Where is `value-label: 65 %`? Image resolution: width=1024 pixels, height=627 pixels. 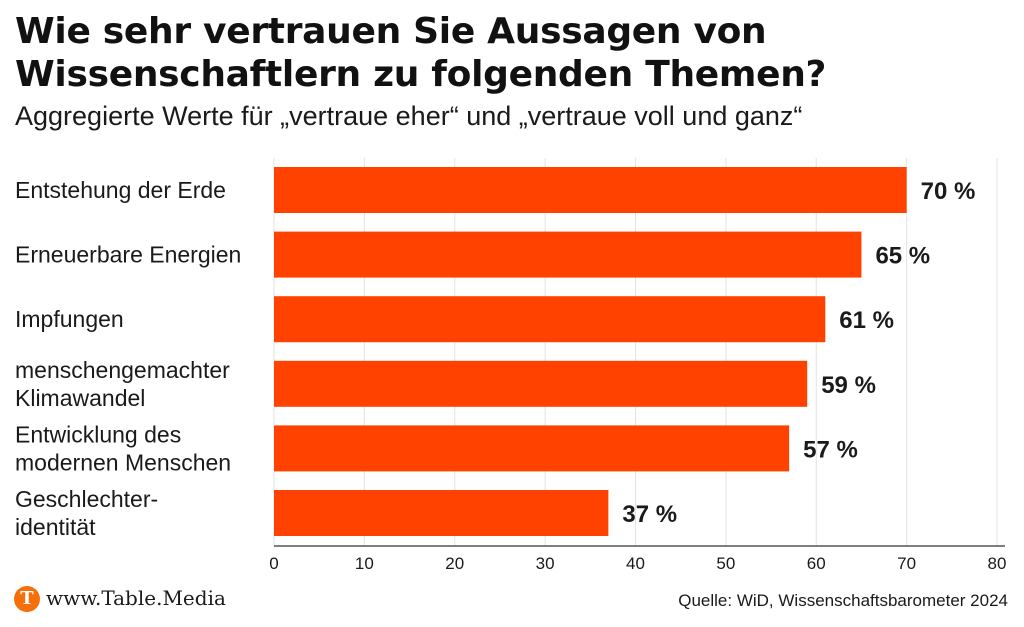 value-label: 65 % is located at coordinates (902, 256).